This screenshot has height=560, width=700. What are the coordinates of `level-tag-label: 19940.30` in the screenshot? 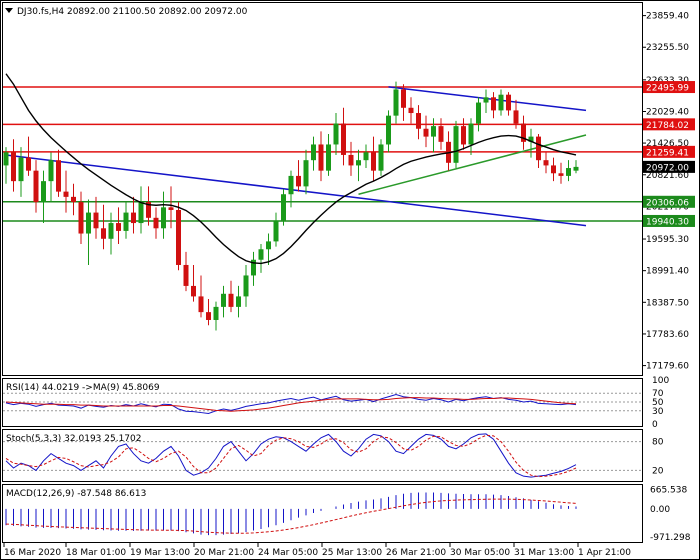 It's located at (667, 222).